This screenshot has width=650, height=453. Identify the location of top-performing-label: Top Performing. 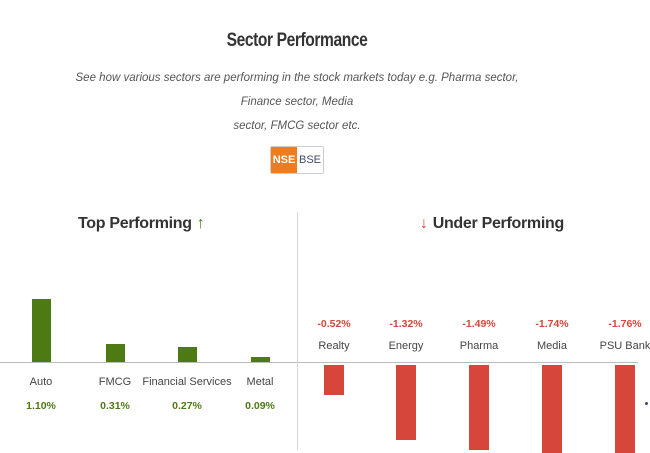
(135, 223).